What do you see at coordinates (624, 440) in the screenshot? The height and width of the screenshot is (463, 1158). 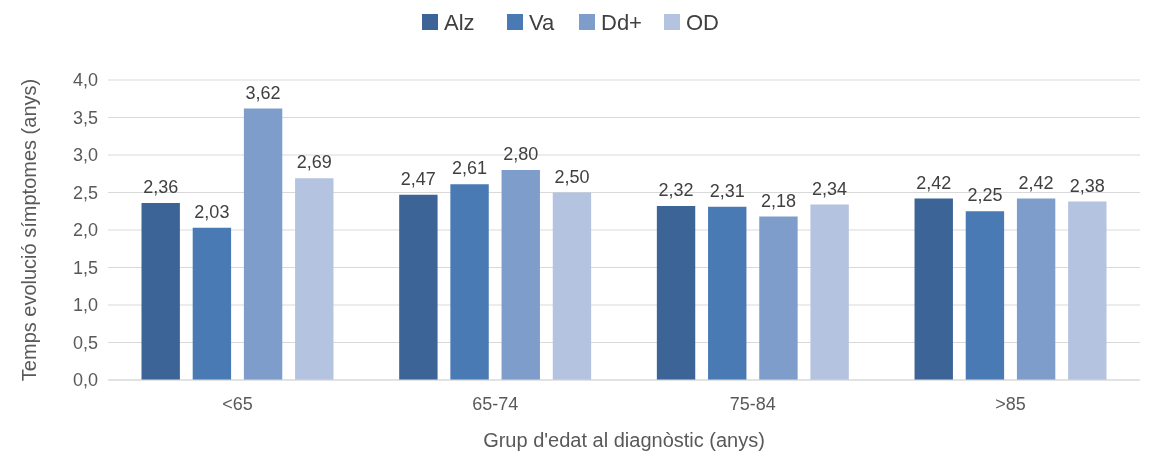 I see `x-axis-title: Grup d'edat al diagnòstic (anys)` at bounding box center [624, 440].